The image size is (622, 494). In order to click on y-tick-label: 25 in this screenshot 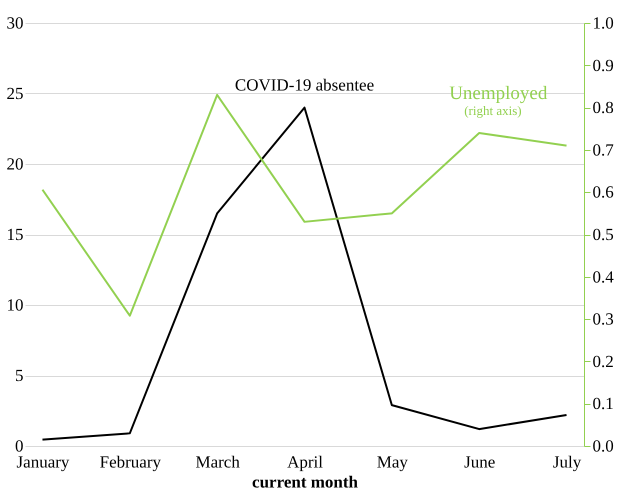, I will do `click(15, 93)`.